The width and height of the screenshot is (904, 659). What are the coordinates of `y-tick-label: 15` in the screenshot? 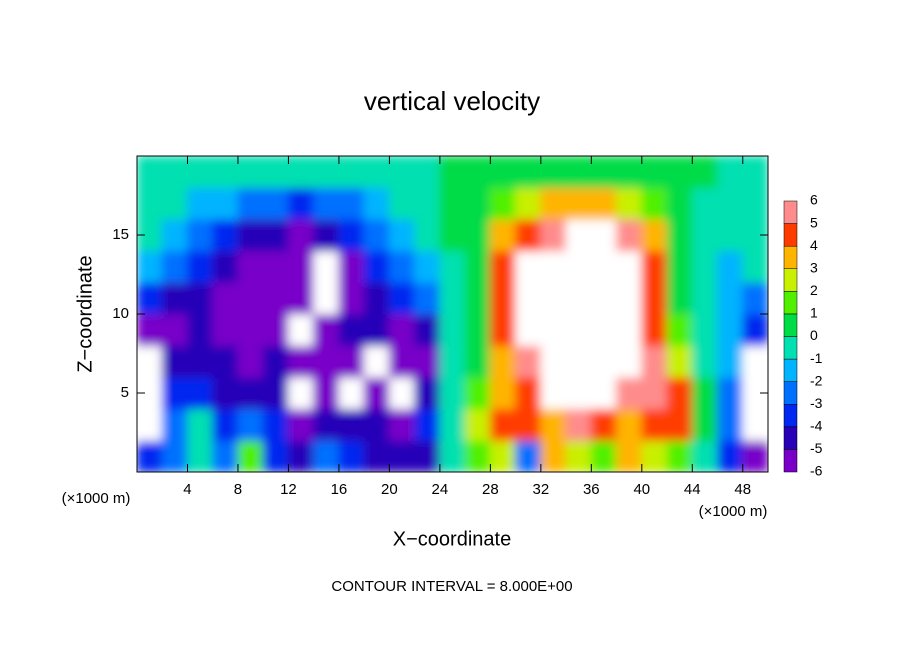 It's located at (120, 234).